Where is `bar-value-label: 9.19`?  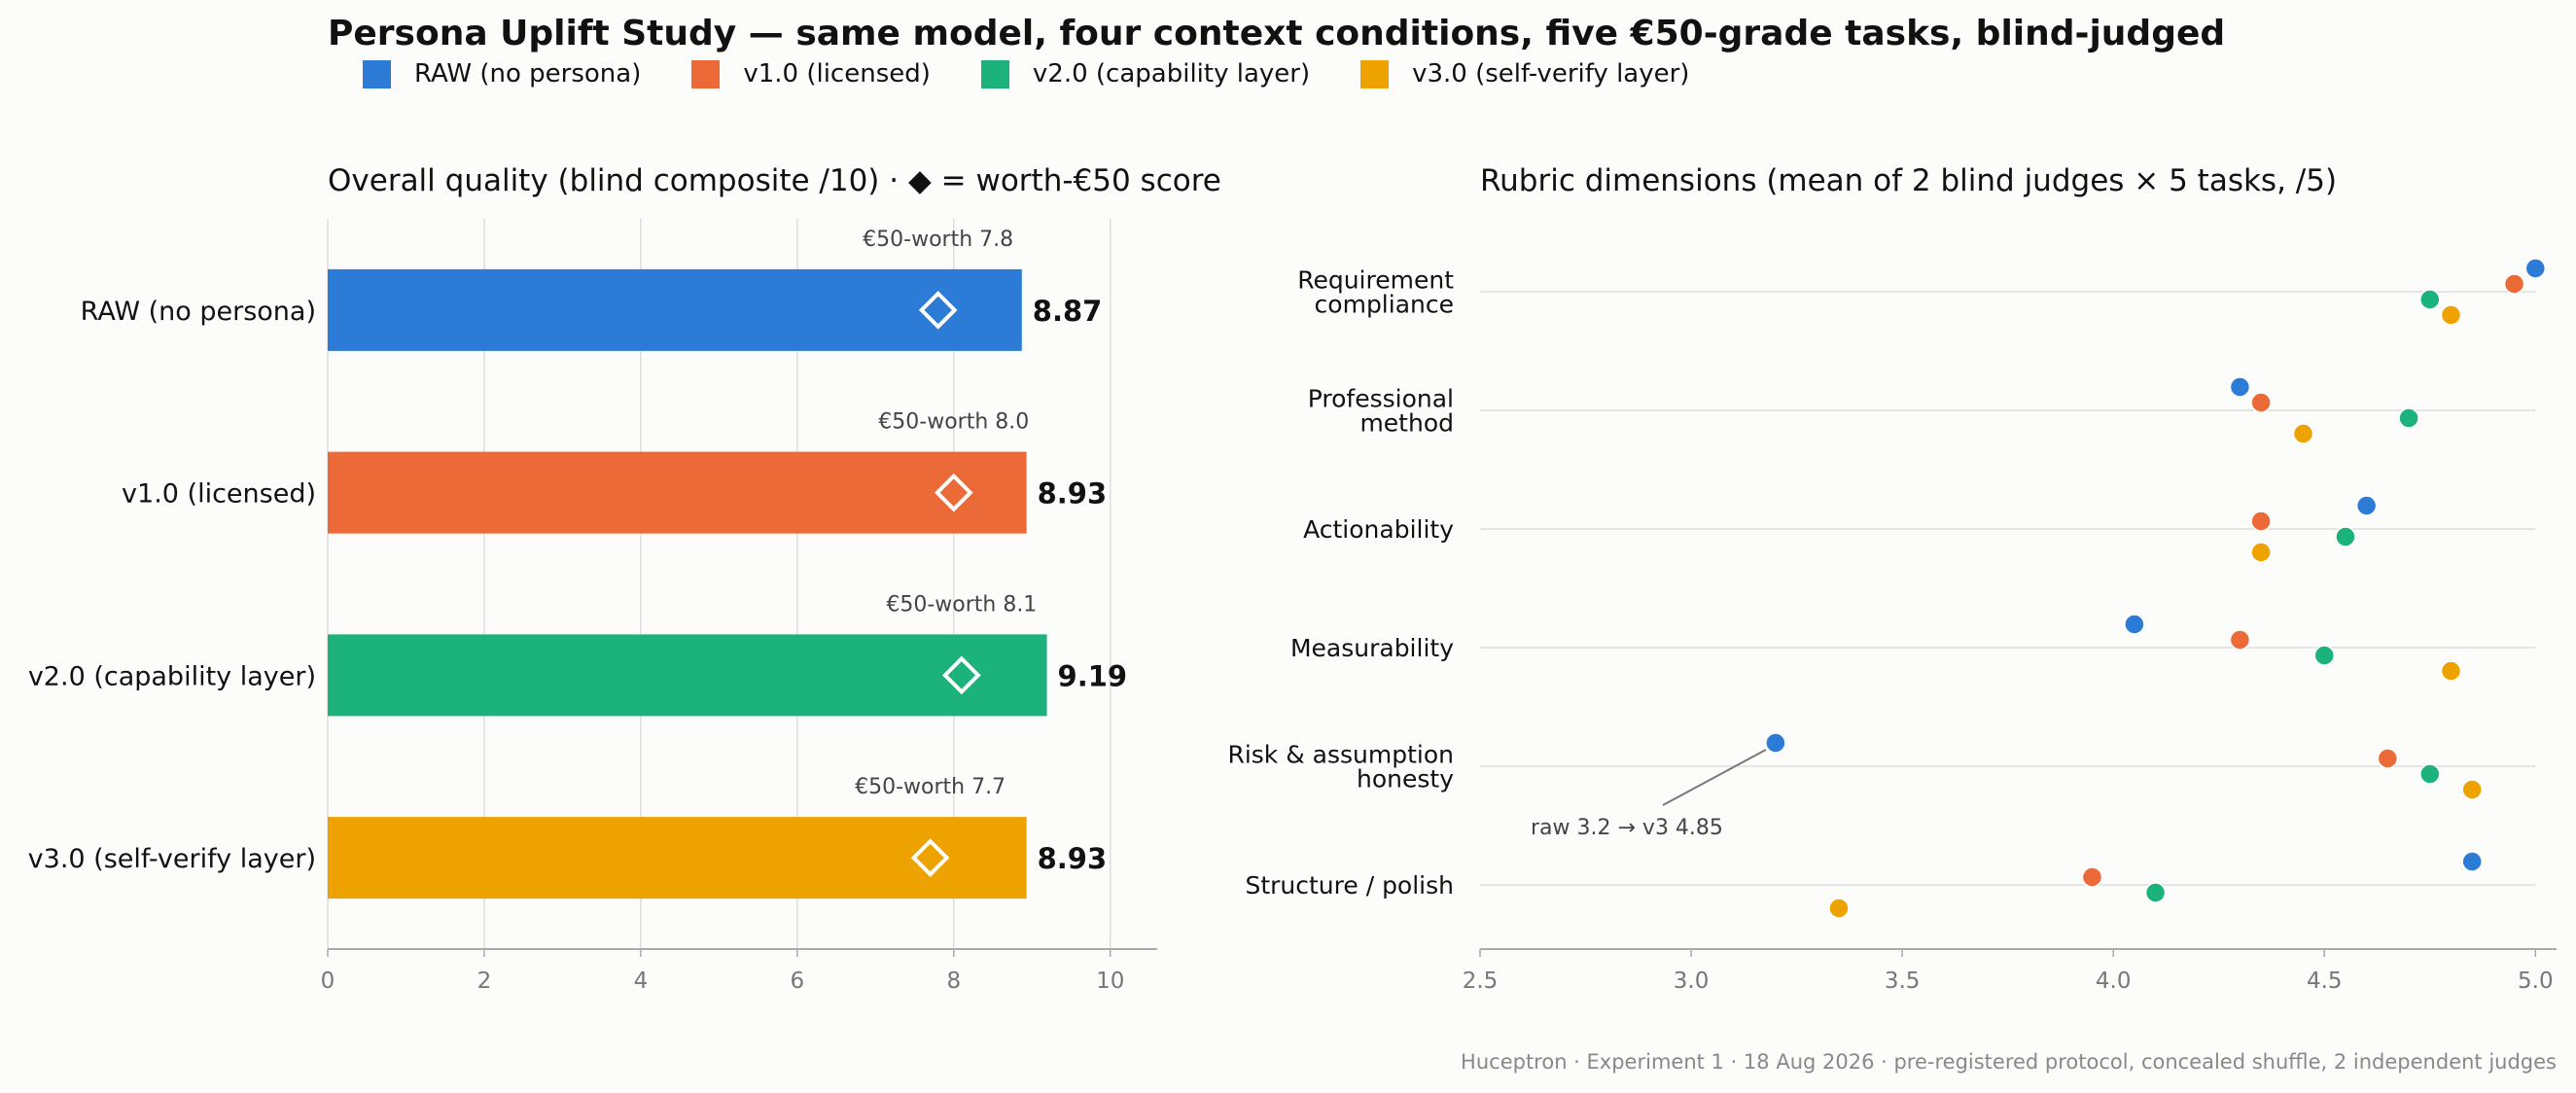 bar-value-label: 9.19 is located at coordinates (1093, 676).